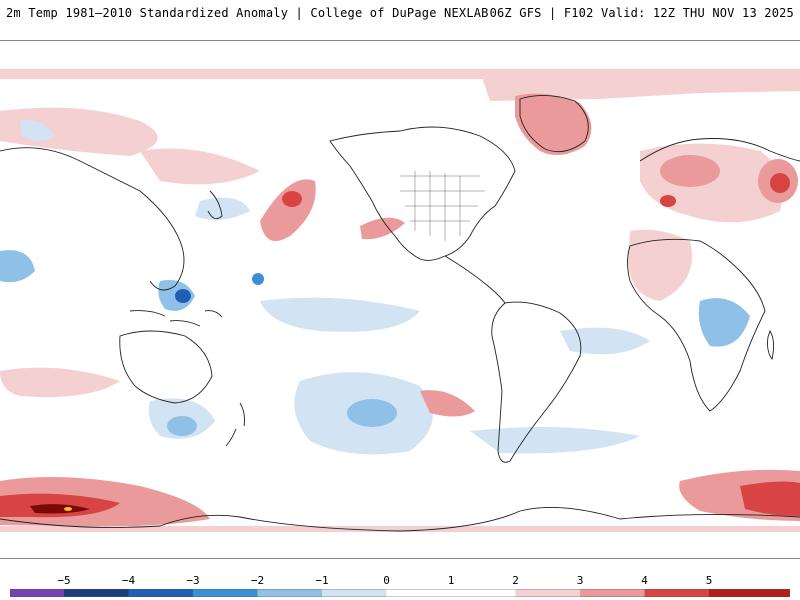 Image resolution: width=800 pixels, height=600 pixels. I want to click on siberia-warm-patch, so click(79, 131).